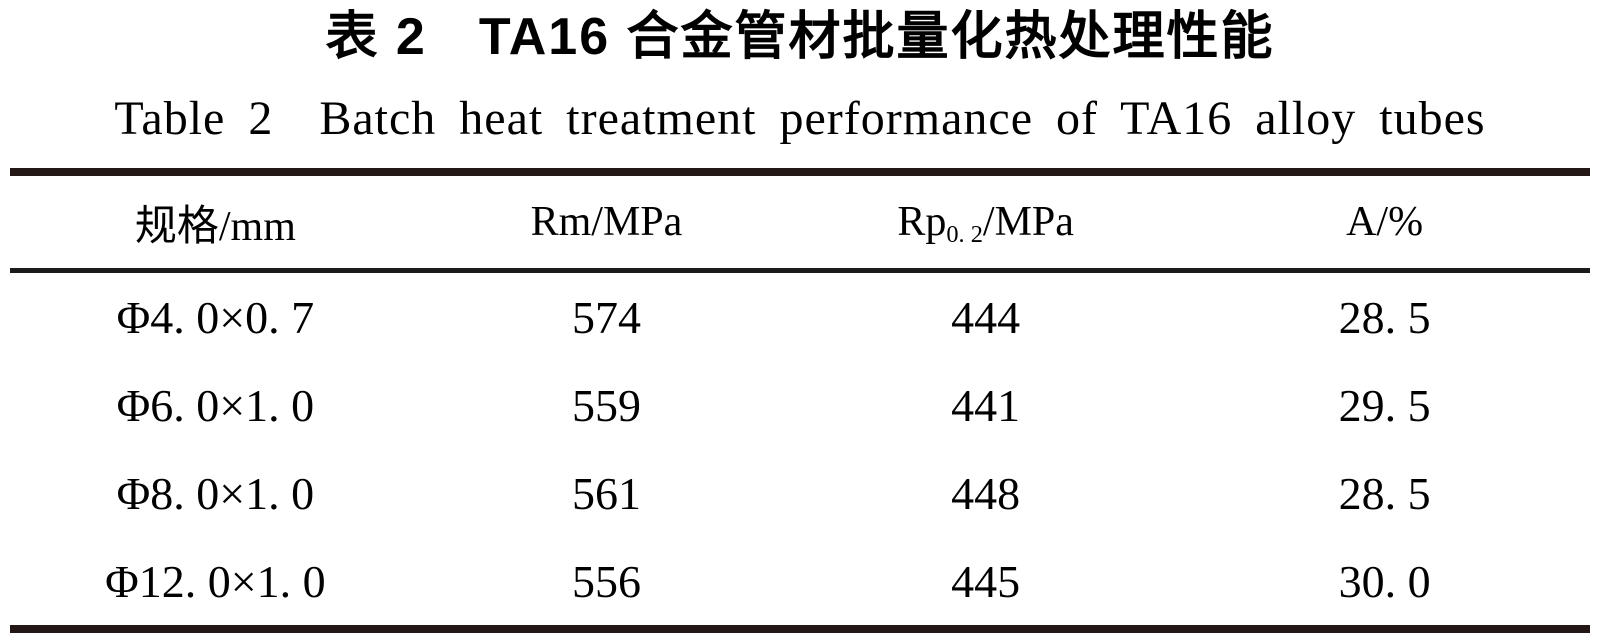  What do you see at coordinates (606, 493) in the screenshot?
I see `cell-rm: 561` at bounding box center [606, 493].